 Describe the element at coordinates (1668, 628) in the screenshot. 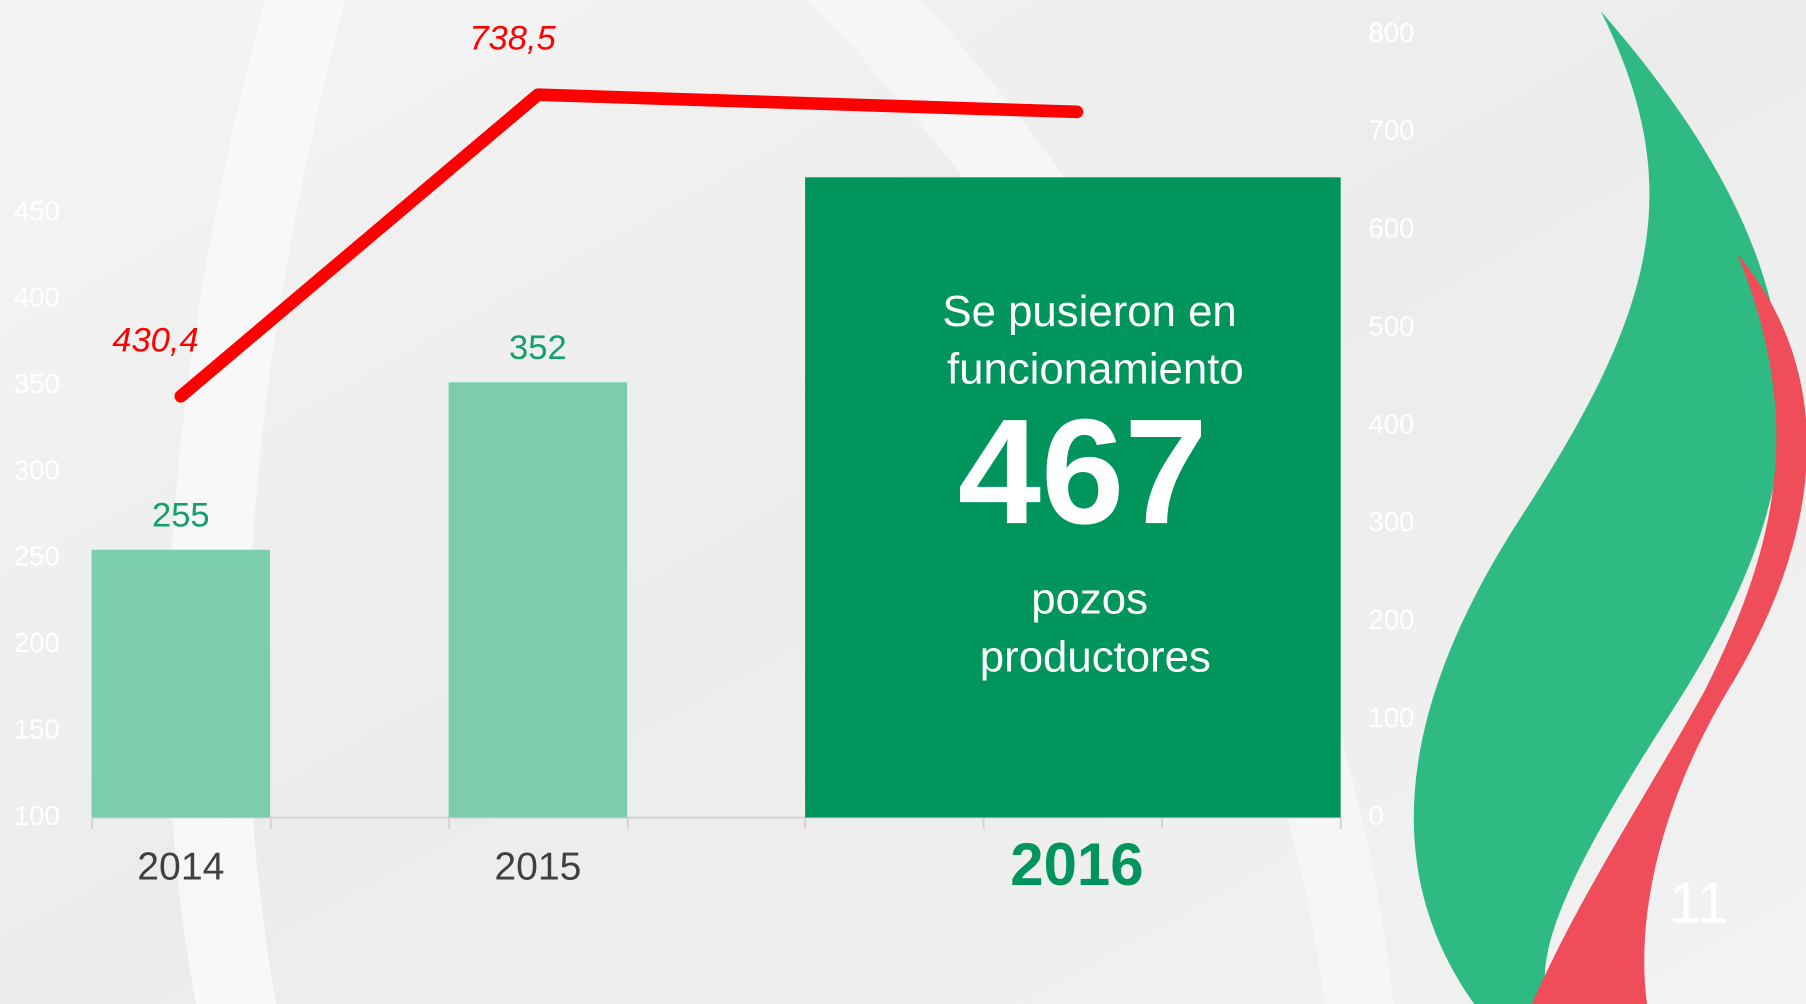

I see `flame-red` at that location.